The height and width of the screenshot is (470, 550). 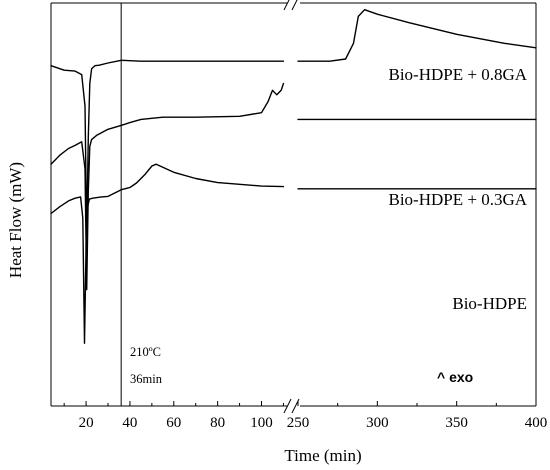 I want to click on exo-direction-label: ^ exo, so click(x=455, y=377).